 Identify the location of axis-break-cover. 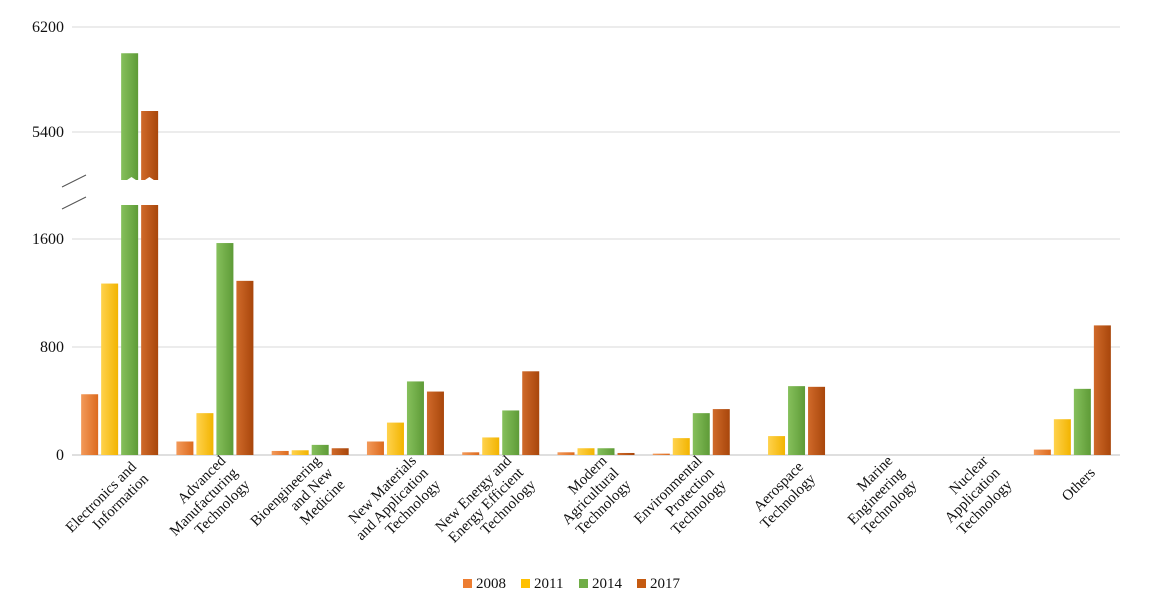
(114, 192).